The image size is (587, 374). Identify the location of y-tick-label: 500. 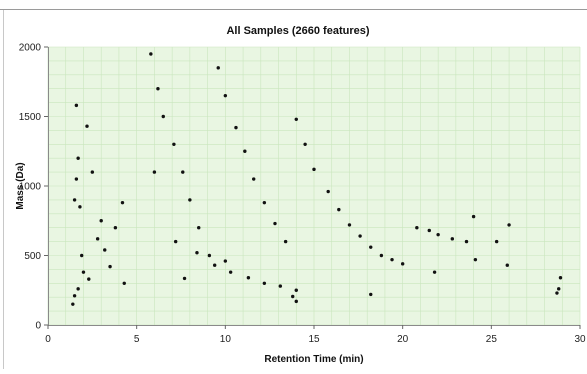
(32, 256).